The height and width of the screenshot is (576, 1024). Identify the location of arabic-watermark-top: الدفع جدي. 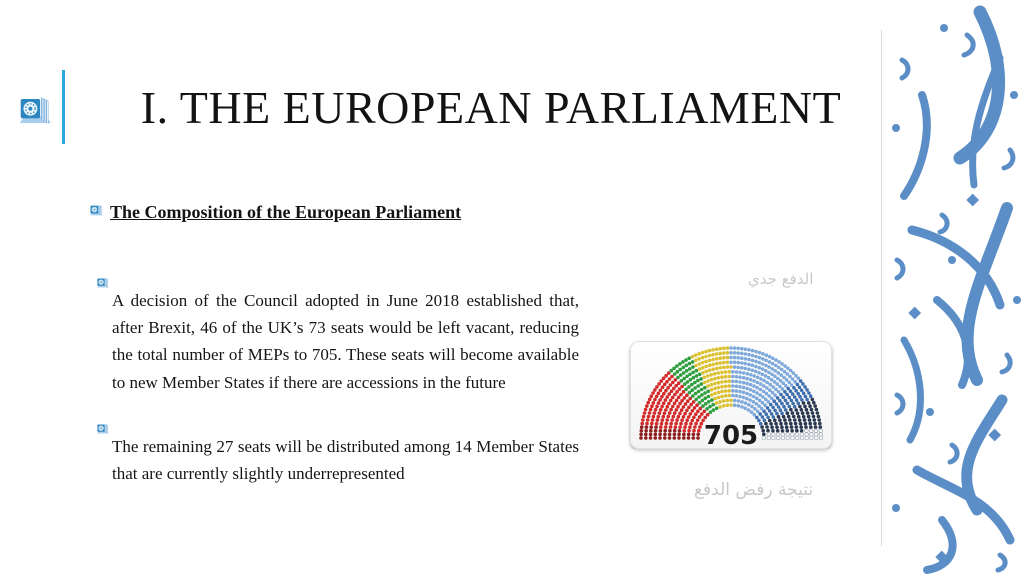
(781, 279).